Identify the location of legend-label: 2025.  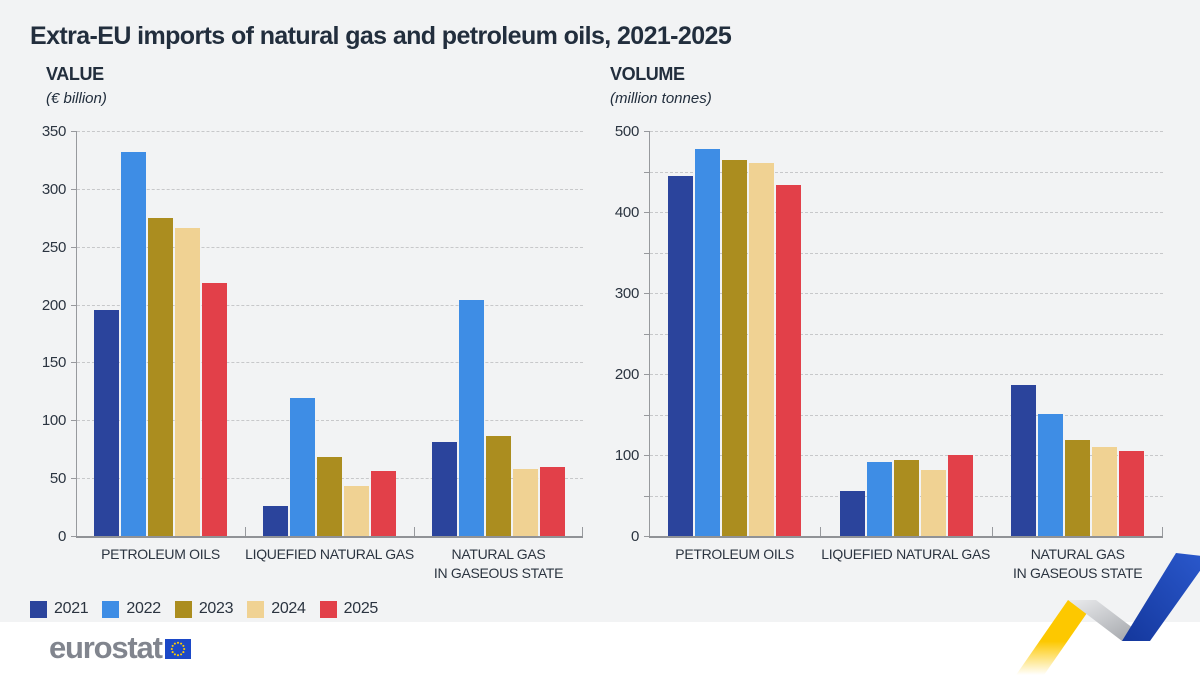
(361, 608).